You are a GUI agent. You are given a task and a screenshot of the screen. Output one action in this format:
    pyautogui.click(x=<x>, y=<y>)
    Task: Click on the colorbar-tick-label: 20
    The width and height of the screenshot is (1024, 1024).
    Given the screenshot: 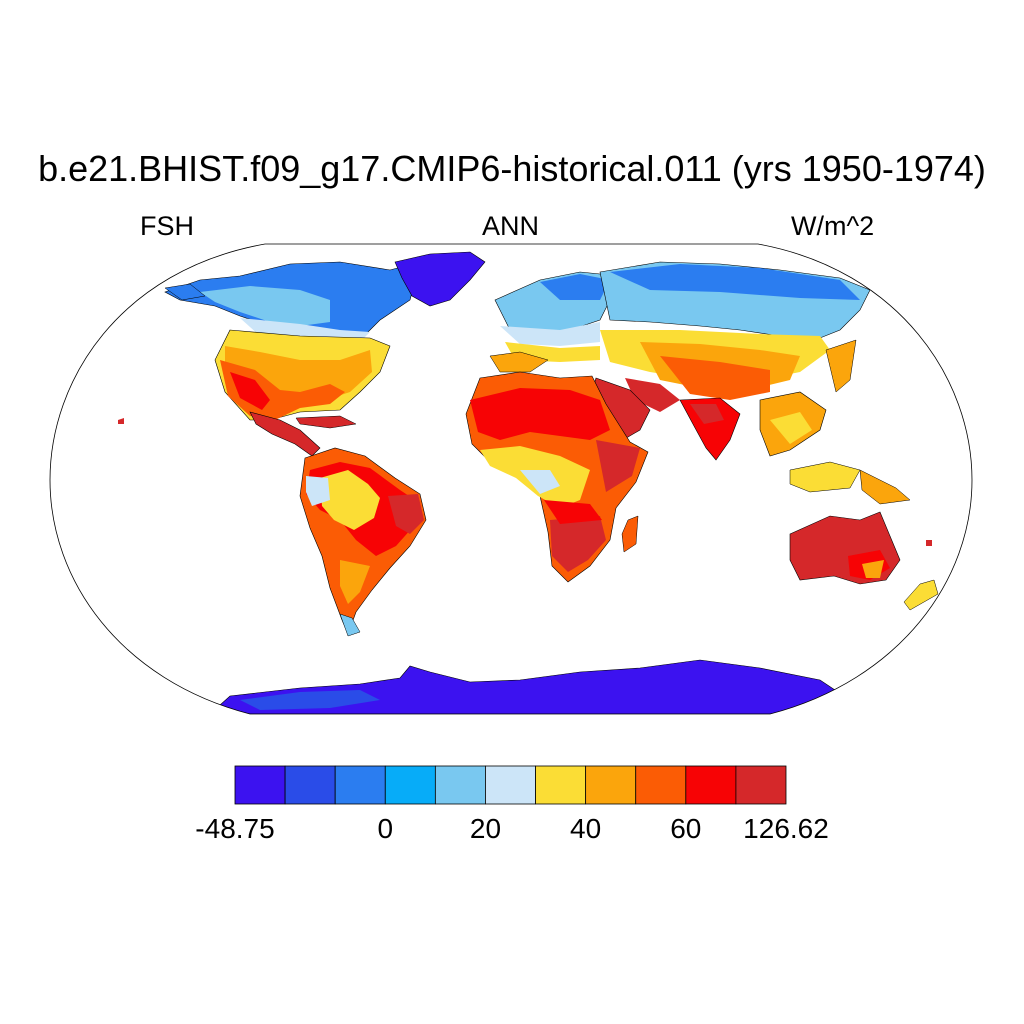 What is the action you would take?
    pyautogui.click(x=485, y=828)
    